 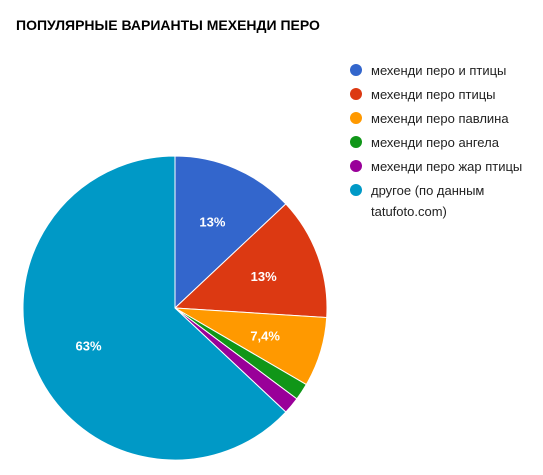 I want to click on slice-label-1: 13%, so click(x=212, y=222).